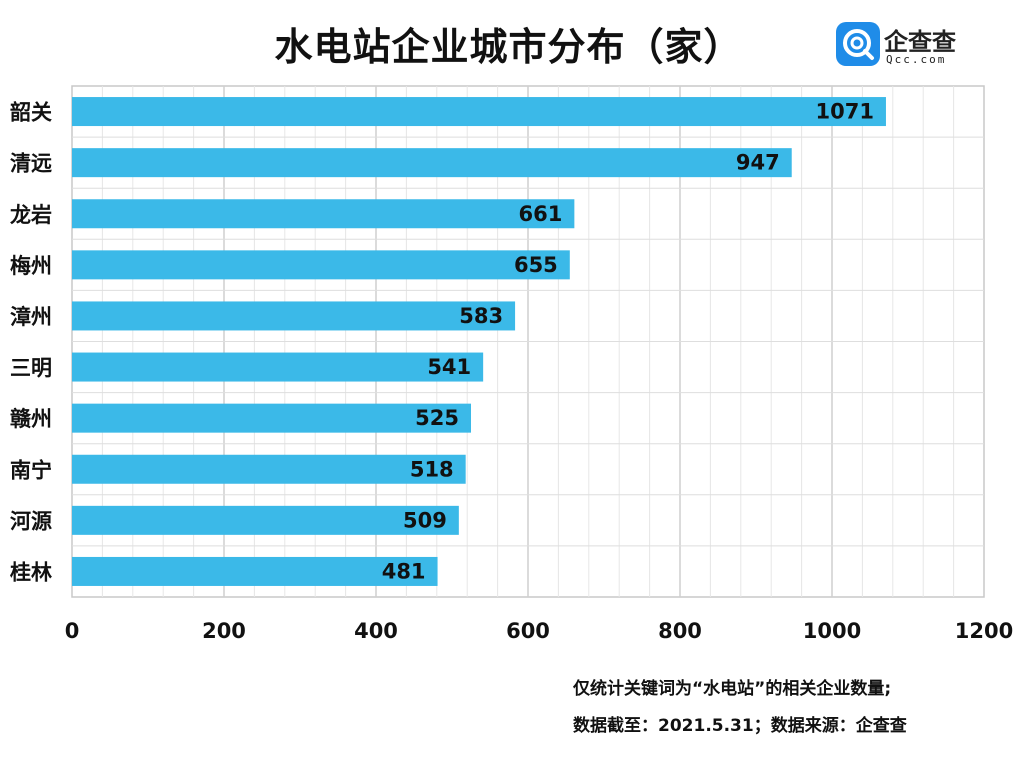 Image resolution: width=1017 pixels, height=764 pixels. What do you see at coordinates (31, 521) in the screenshot?
I see `category-label: 河源` at bounding box center [31, 521].